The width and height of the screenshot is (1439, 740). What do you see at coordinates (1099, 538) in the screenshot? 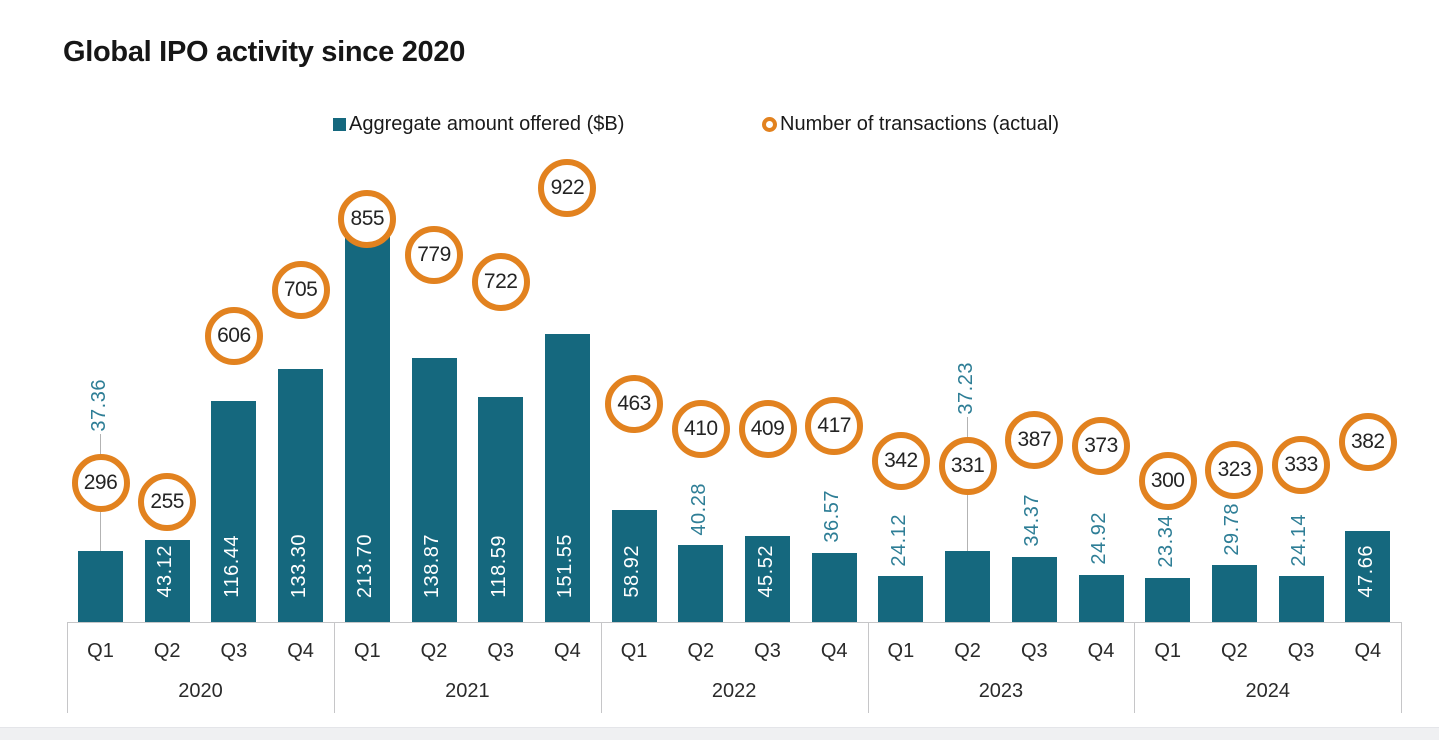
I see `amount-label: 24.92` at bounding box center [1099, 538].